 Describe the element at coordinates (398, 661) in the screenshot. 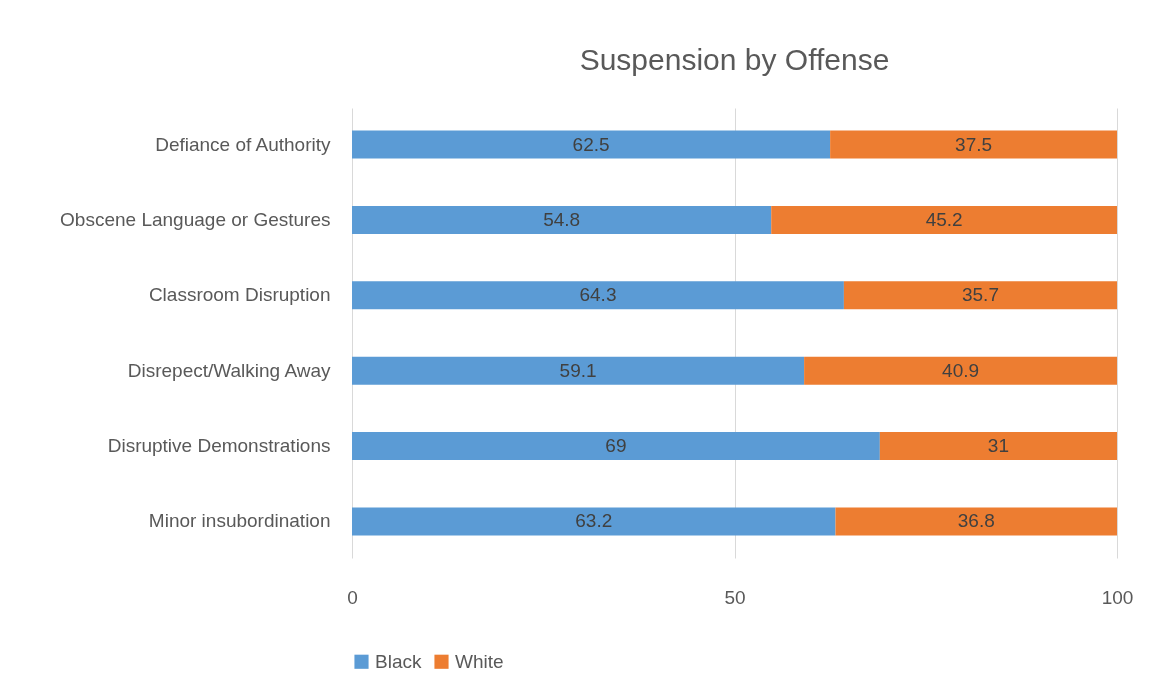

I see `legend-label: Black` at that location.